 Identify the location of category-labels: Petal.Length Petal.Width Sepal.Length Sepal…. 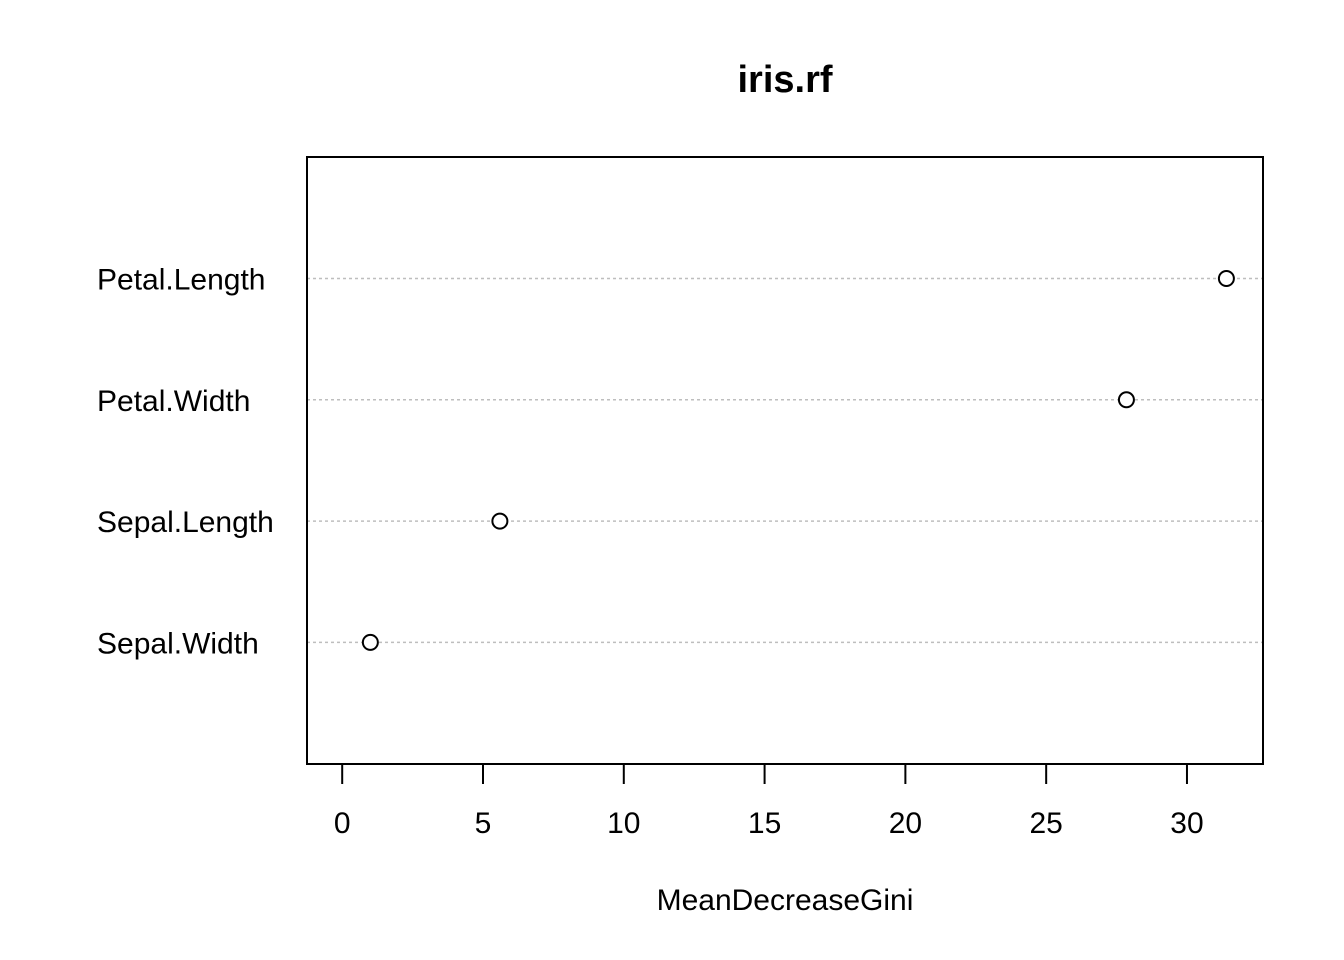
(185, 462).